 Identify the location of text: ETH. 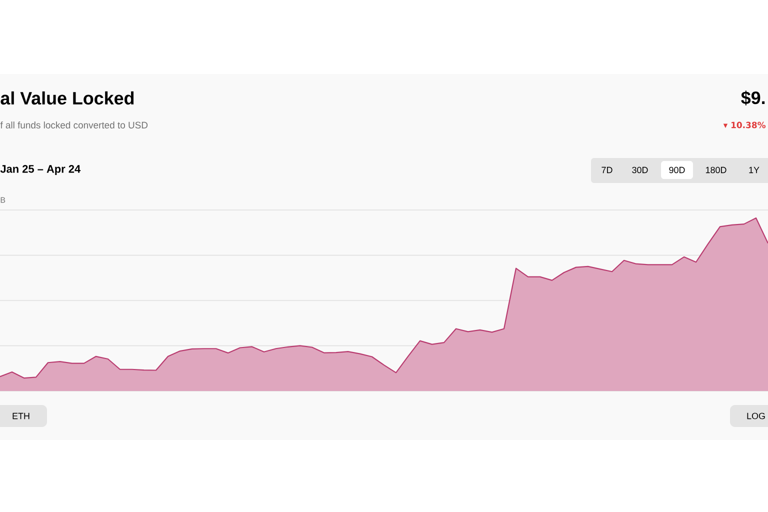
(21, 416).